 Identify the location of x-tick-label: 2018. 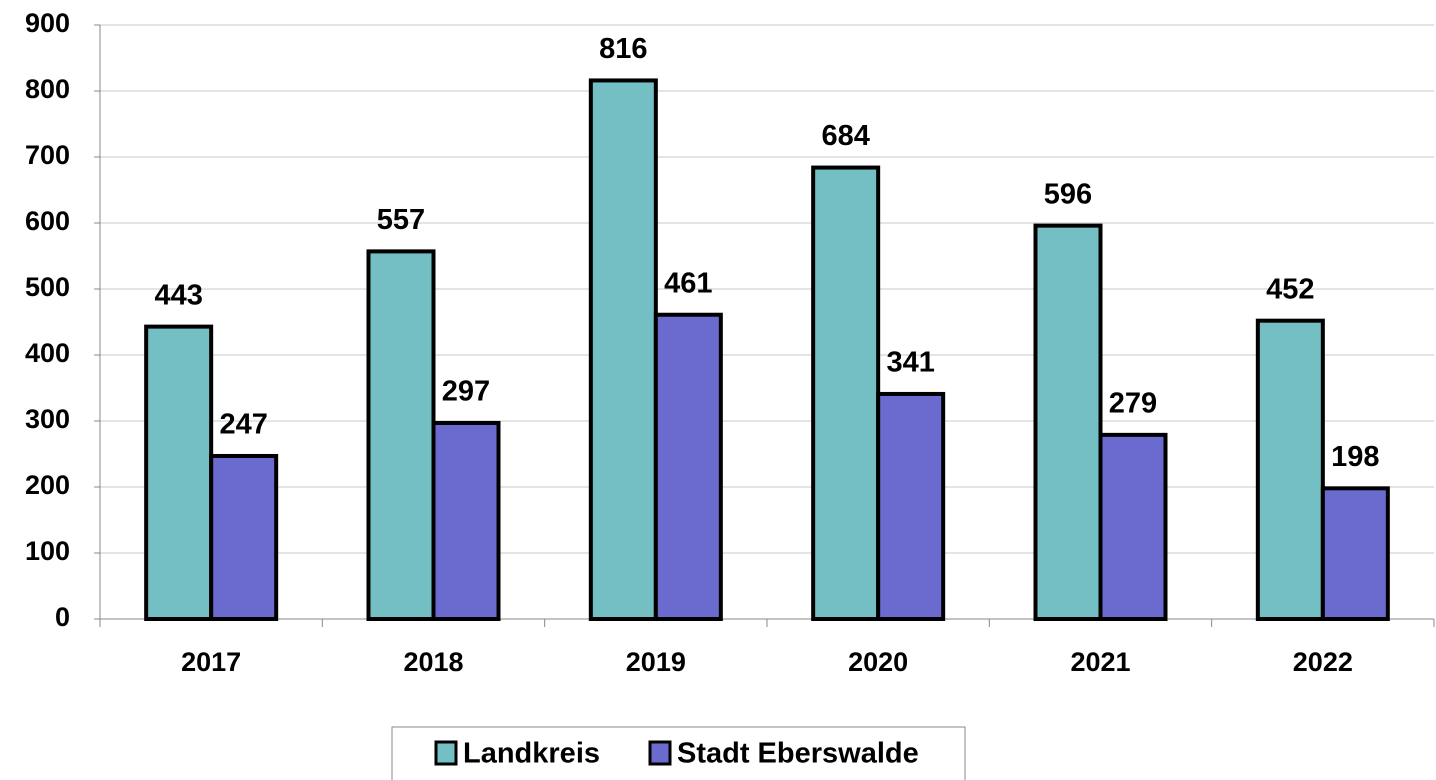
(433, 662).